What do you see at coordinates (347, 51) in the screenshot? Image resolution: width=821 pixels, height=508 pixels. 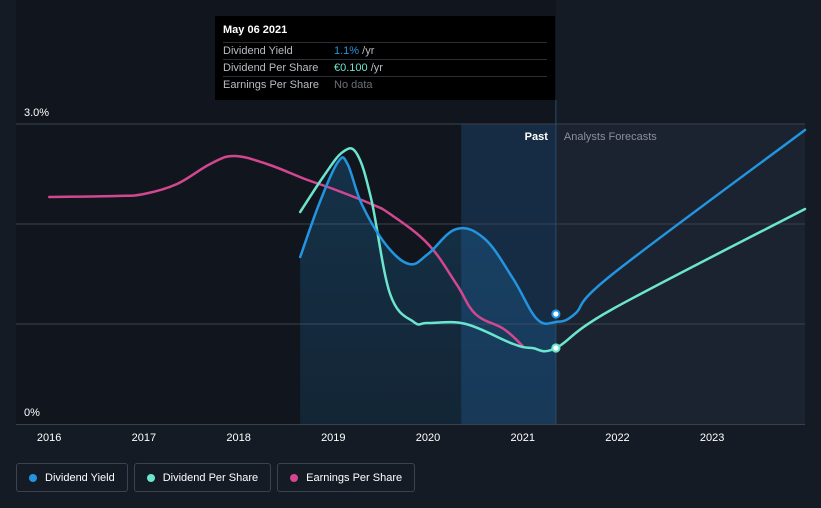 I see `tooltip-value: 1.1%` at bounding box center [347, 51].